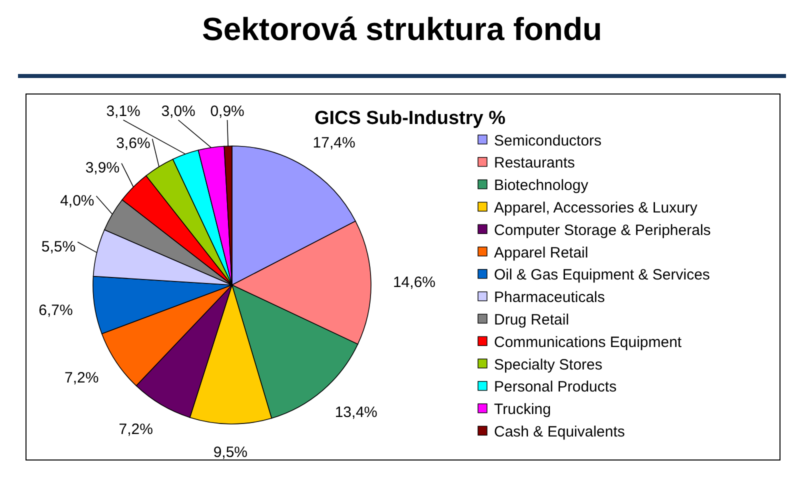 The image size is (804, 490). What do you see at coordinates (541, 253) in the screenshot?
I see `legend-label: Apparel Retail` at bounding box center [541, 253].